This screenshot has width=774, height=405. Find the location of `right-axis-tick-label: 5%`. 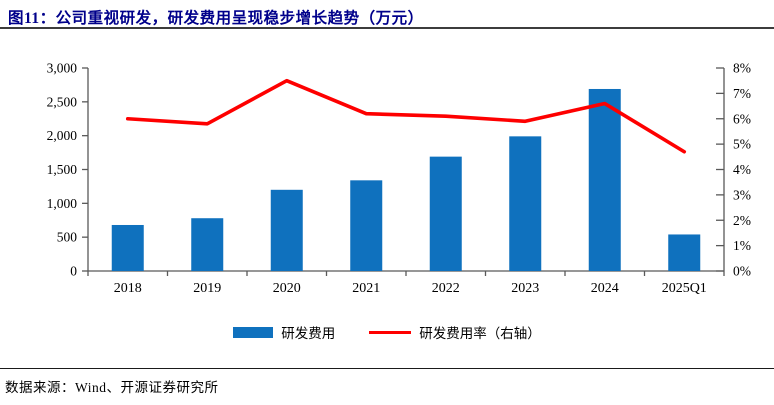

right-axis-tick-label: 5% is located at coordinates (742, 144).